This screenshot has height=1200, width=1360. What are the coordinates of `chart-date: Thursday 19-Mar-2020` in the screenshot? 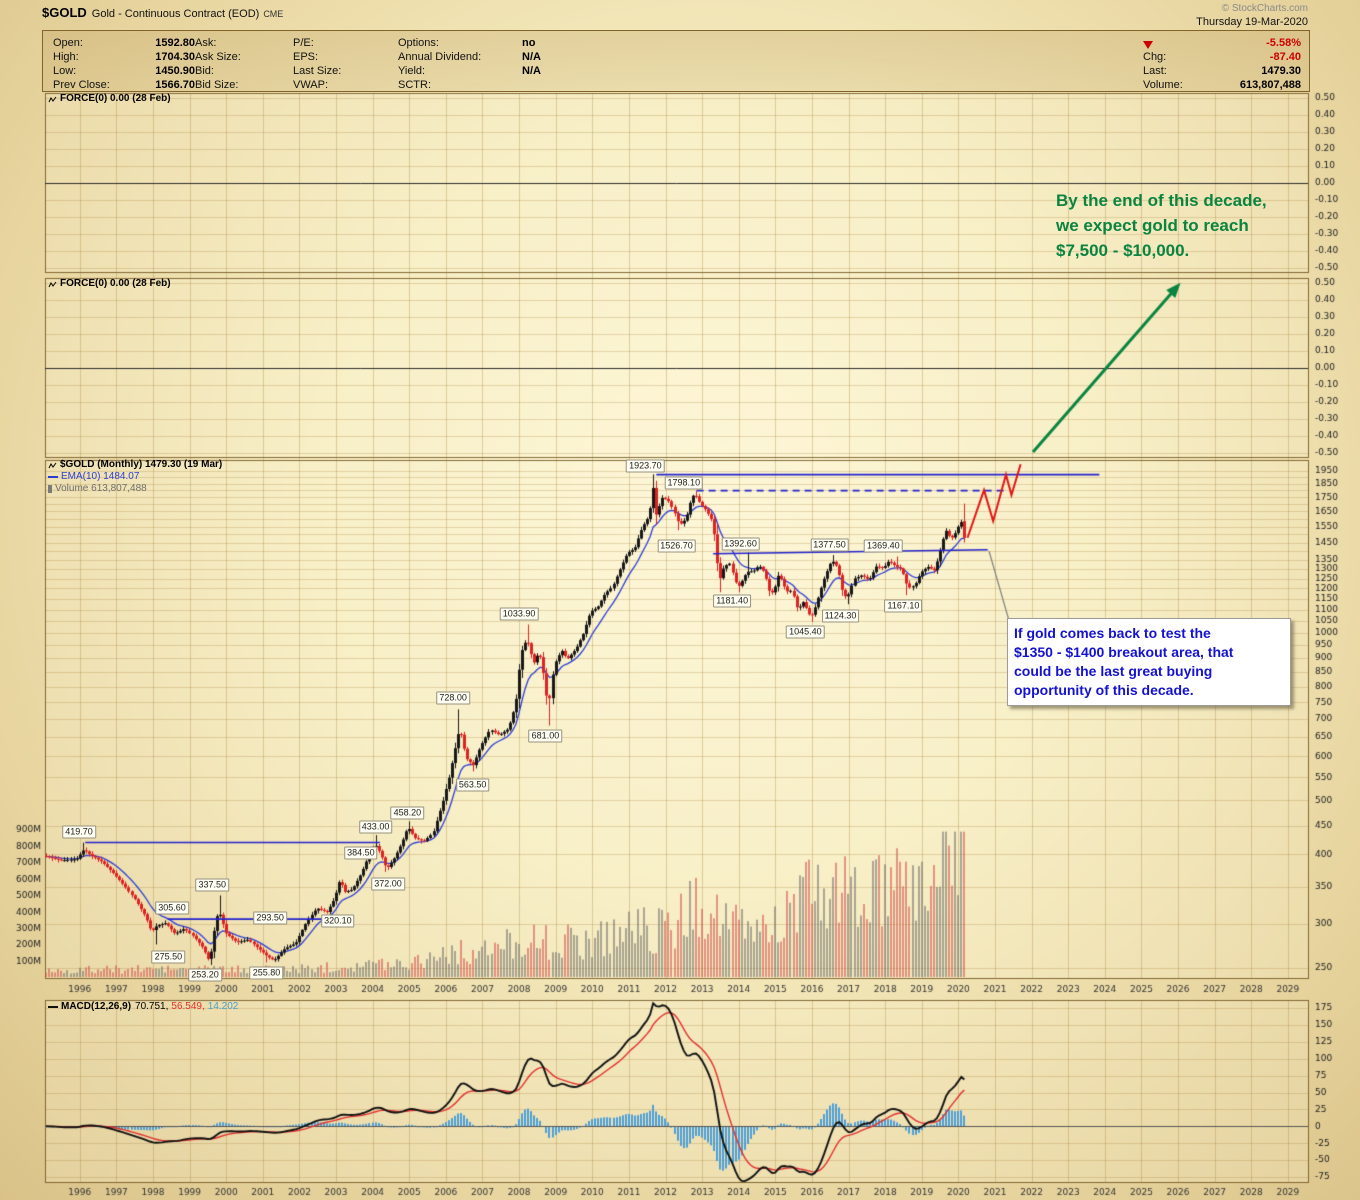 It's located at (1252, 22).